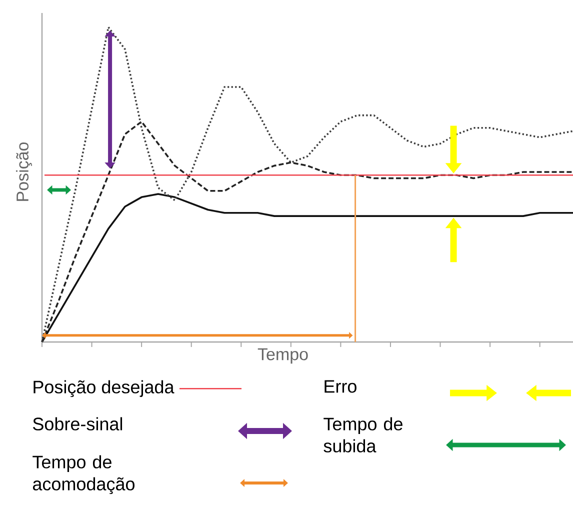 Image resolution: width=573 pixels, height=509 pixels. I want to click on text: Tempo de acomodação, so click(83, 474).